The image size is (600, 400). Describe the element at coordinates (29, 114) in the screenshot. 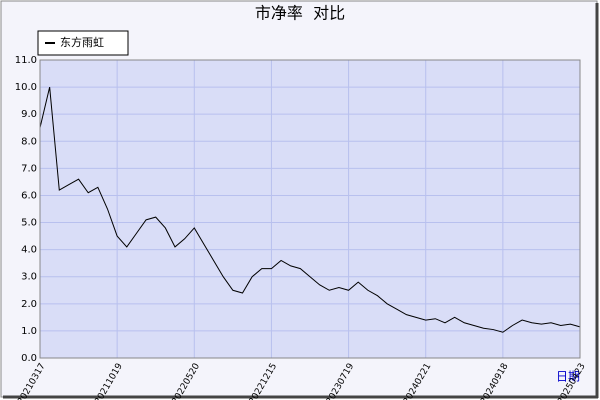

I see `y-tick-label: 9.0` at that location.